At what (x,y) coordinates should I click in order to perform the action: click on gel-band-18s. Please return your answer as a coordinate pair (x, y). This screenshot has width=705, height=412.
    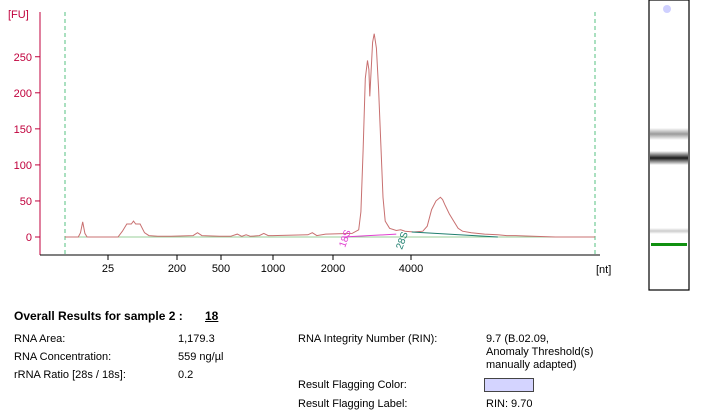
    Looking at the image, I should click on (669, 158).